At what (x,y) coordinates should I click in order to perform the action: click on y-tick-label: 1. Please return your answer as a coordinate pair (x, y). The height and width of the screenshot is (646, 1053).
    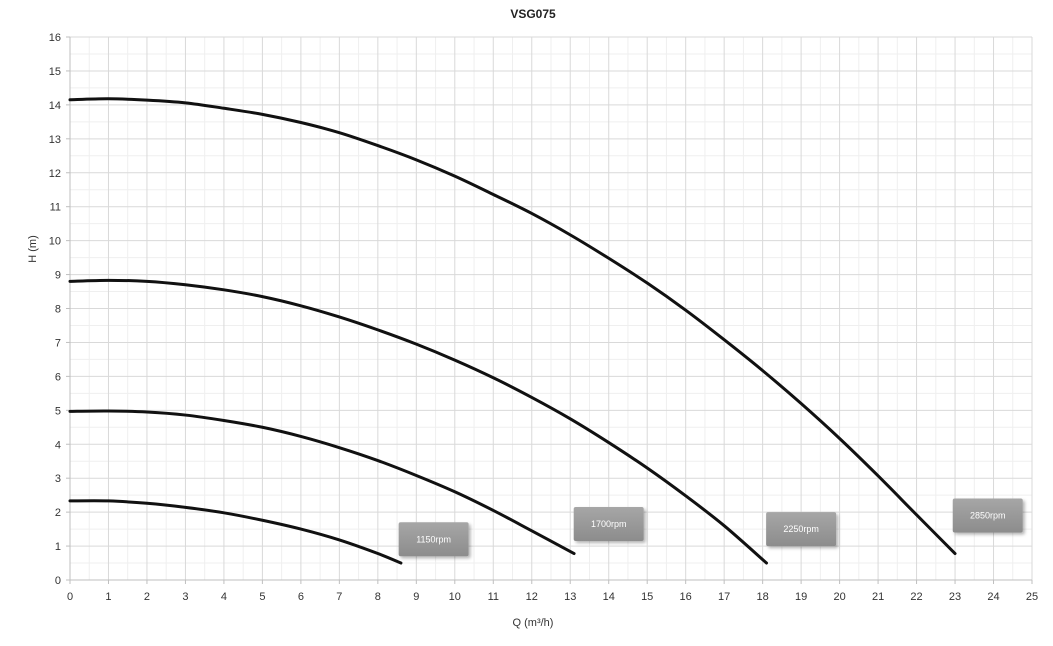
    Looking at the image, I should click on (58, 547).